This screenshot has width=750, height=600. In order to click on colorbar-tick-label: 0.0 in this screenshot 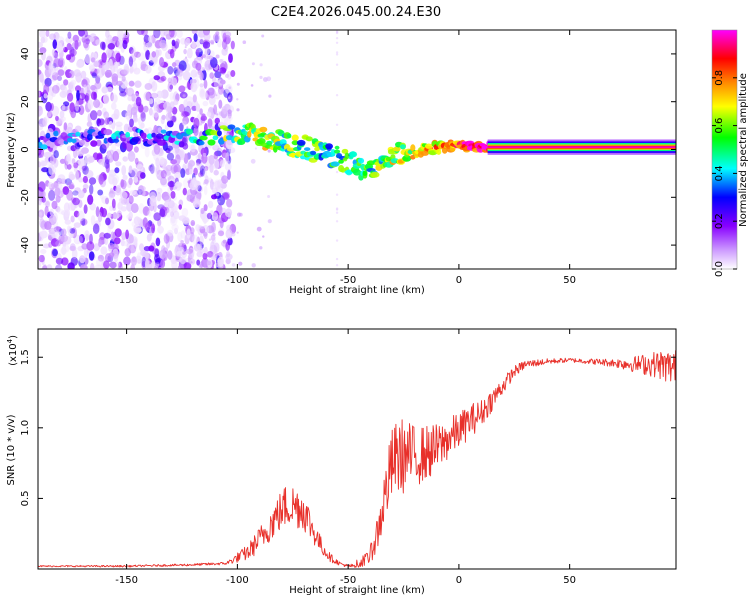, I will do `click(719, 269)`.